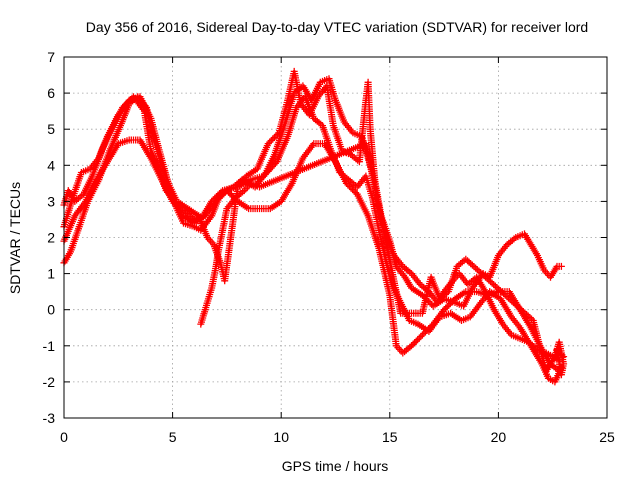 The height and width of the screenshot is (480, 640). What do you see at coordinates (335, 466) in the screenshot?
I see `x-axis-label: GPS time / hours` at bounding box center [335, 466].